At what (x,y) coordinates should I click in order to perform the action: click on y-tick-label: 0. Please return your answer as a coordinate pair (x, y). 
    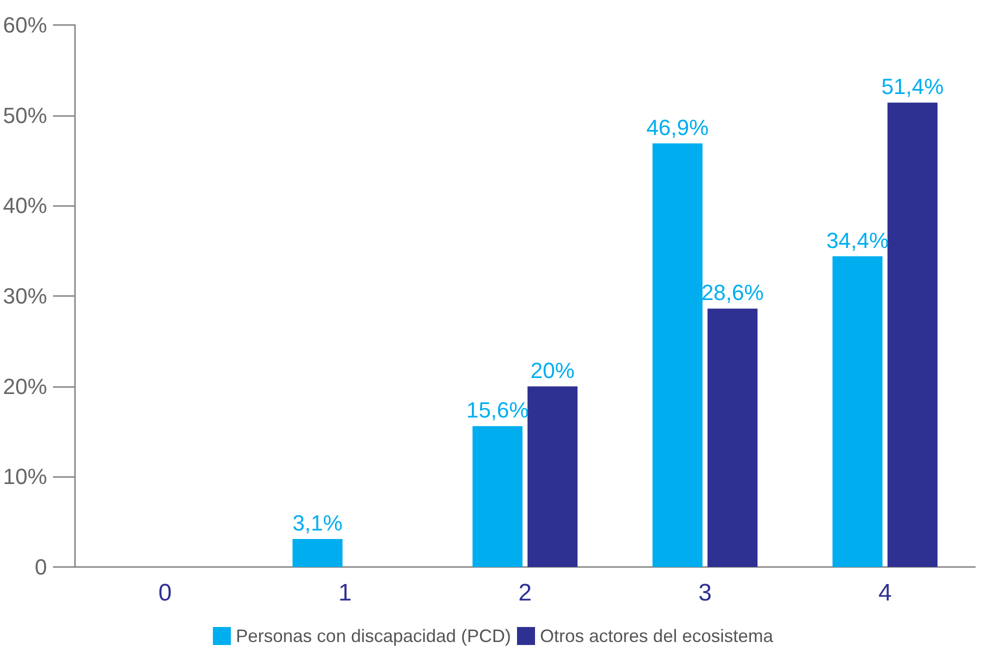
    Looking at the image, I should click on (41, 567).